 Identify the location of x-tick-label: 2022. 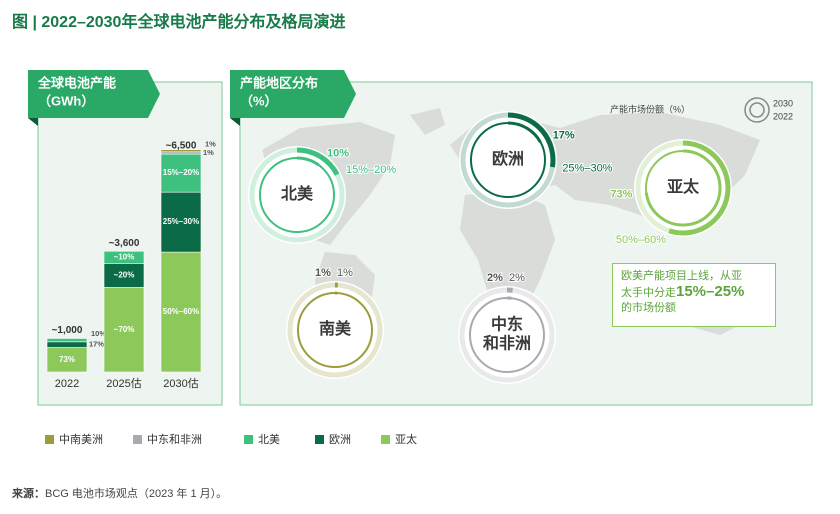
(67, 384).